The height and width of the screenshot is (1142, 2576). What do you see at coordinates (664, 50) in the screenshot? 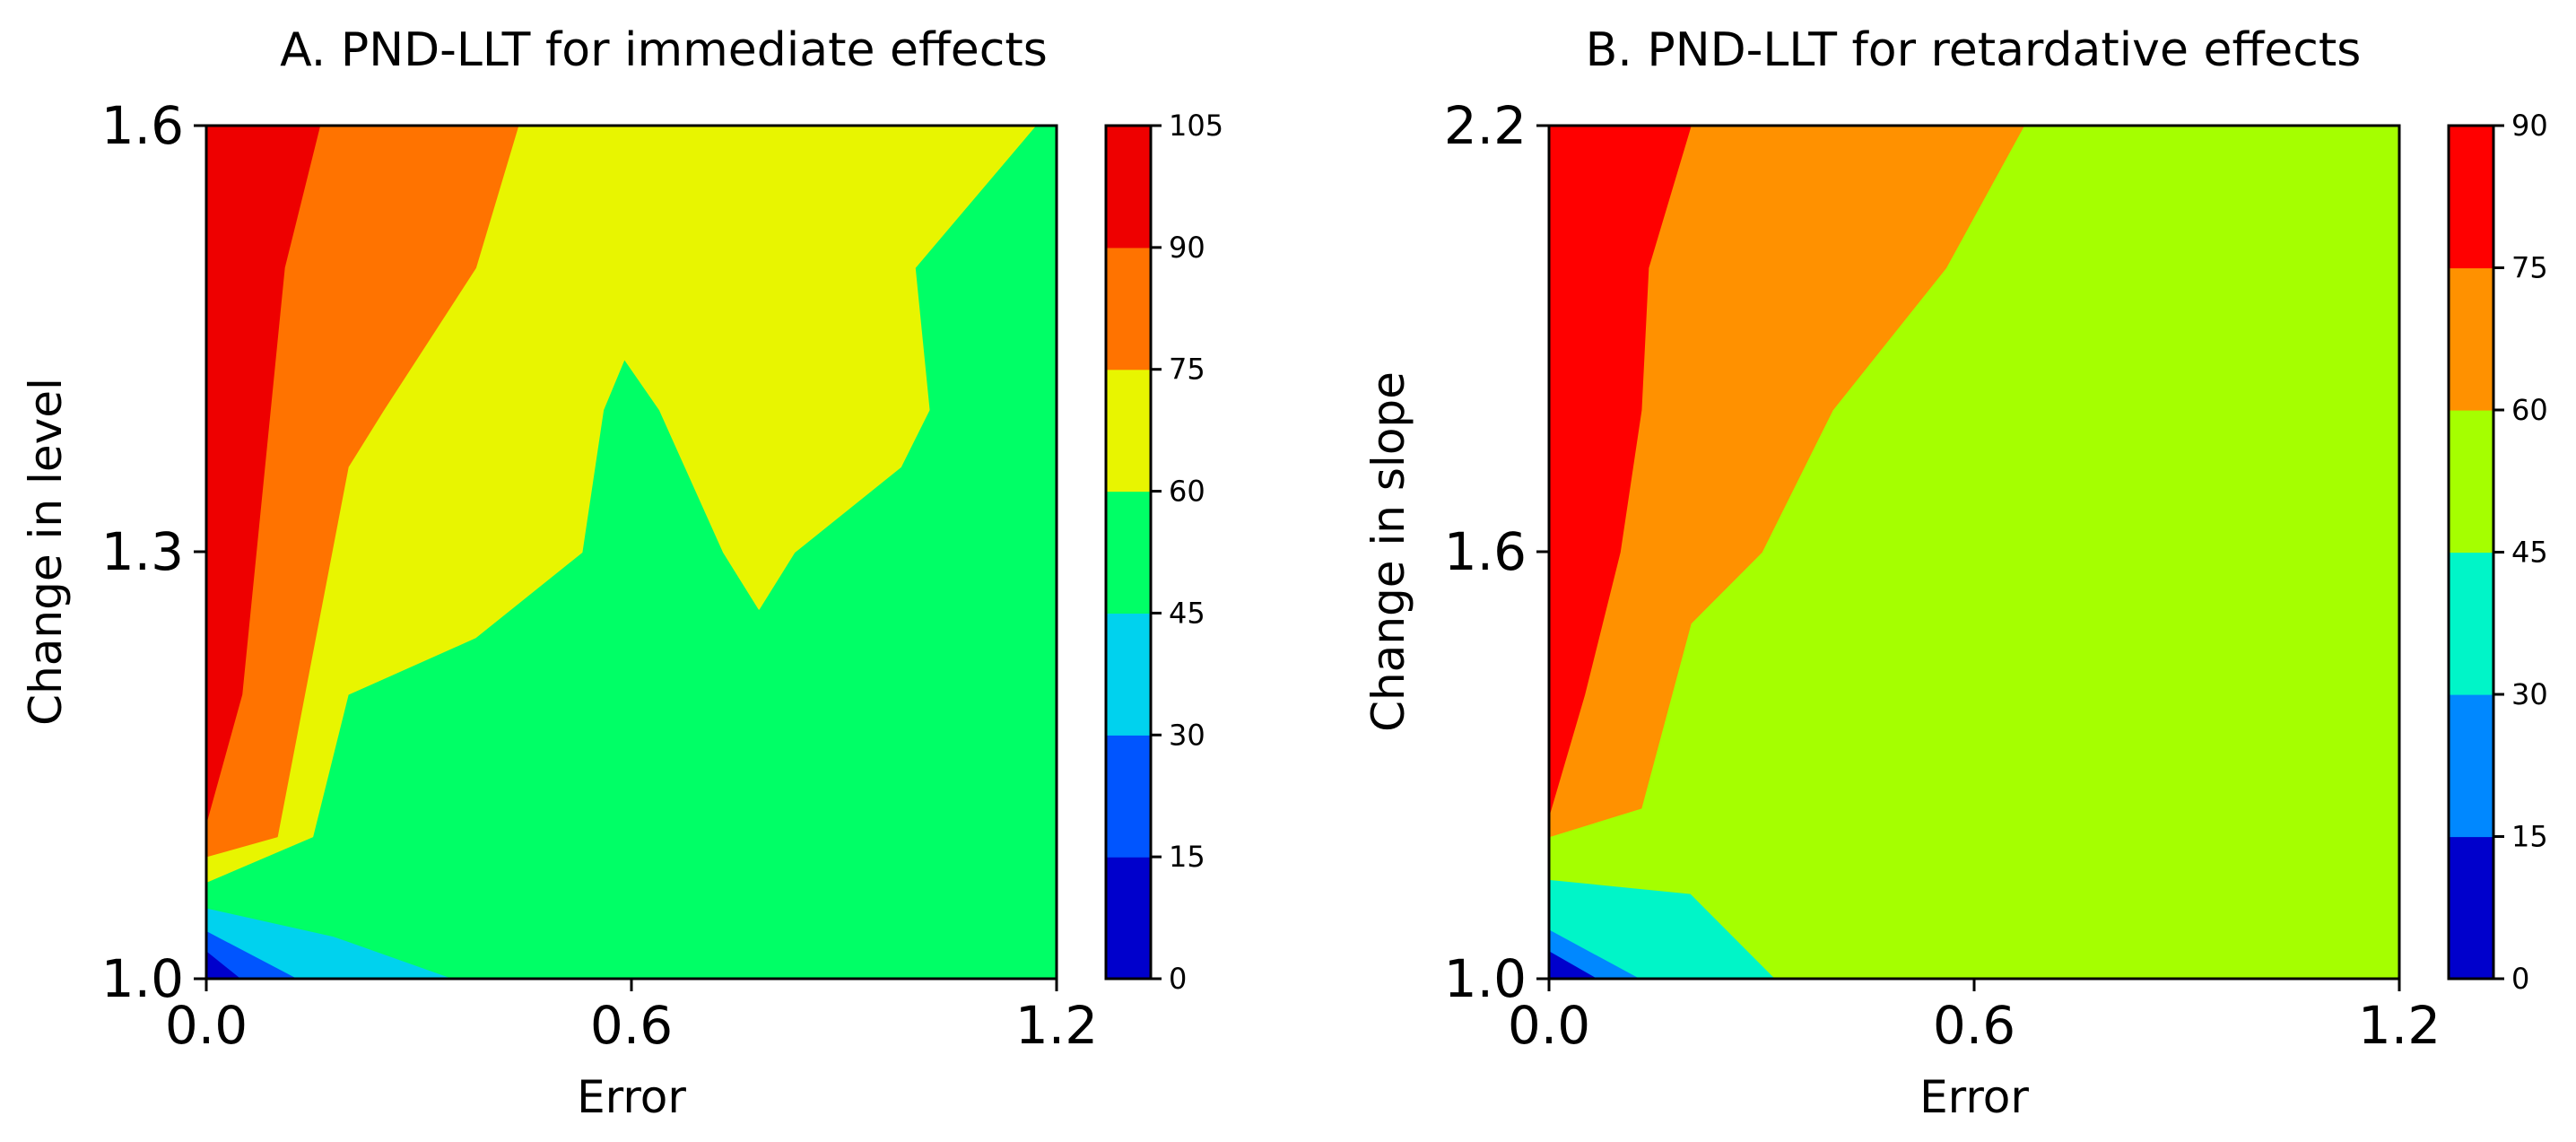
I see `panel-a-title: A. PND-LLT for immediate effects` at bounding box center [664, 50].